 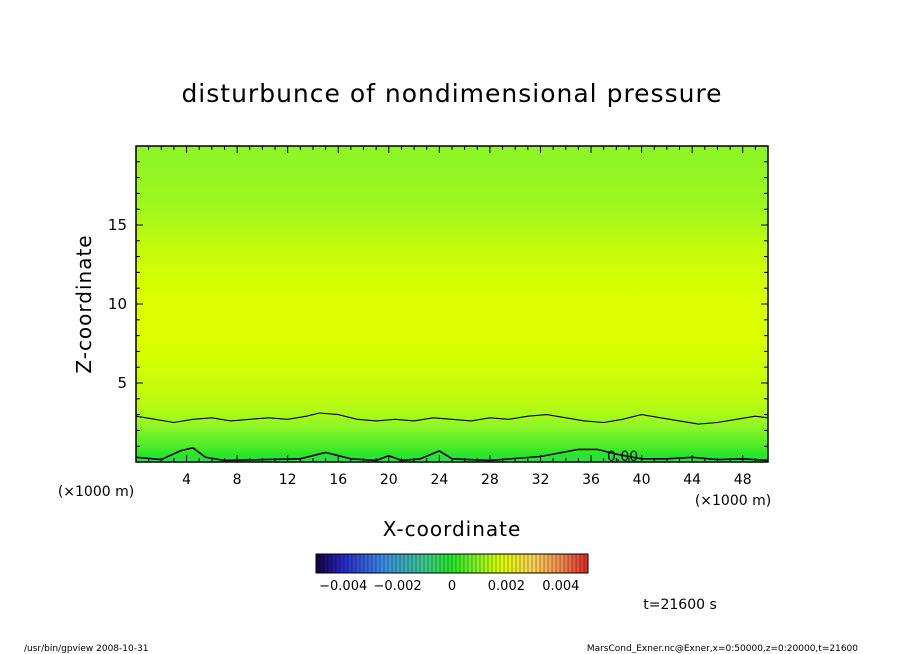 I want to click on colorbar: −0.004 −0.002 0 0.002 0.004, so click(x=452, y=573).